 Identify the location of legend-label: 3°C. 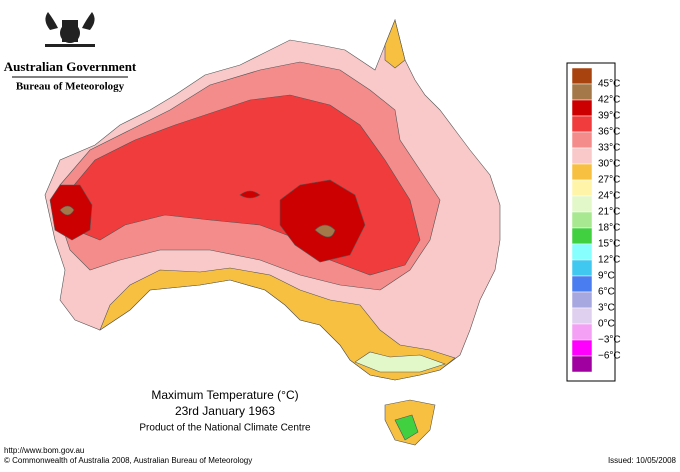
(606, 308).